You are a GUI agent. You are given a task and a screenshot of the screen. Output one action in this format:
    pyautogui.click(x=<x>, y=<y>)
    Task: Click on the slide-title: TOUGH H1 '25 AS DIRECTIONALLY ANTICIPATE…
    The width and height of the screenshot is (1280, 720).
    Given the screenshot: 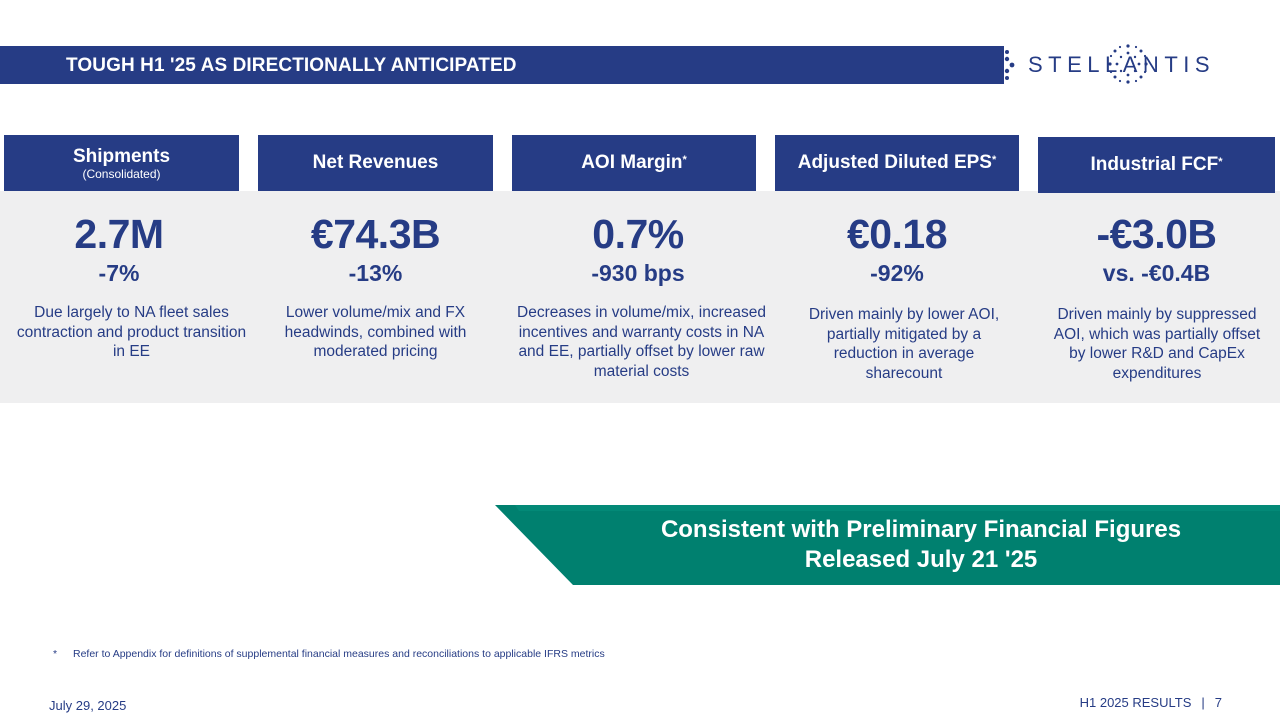 What is the action you would take?
    pyautogui.click(x=291, y=65)
    